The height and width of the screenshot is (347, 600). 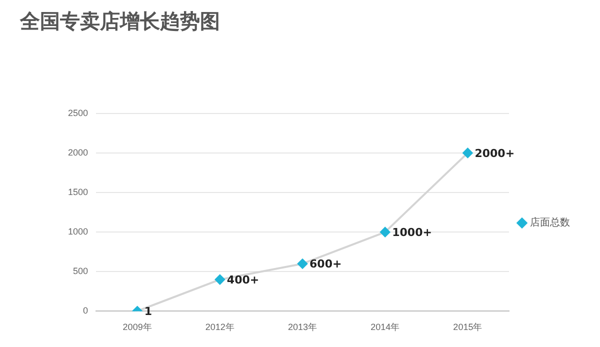 What do you see at coordinates (78, 152) in the screenshot?
I see `y-tick-label: 2000` at bounding box center [78, 152].